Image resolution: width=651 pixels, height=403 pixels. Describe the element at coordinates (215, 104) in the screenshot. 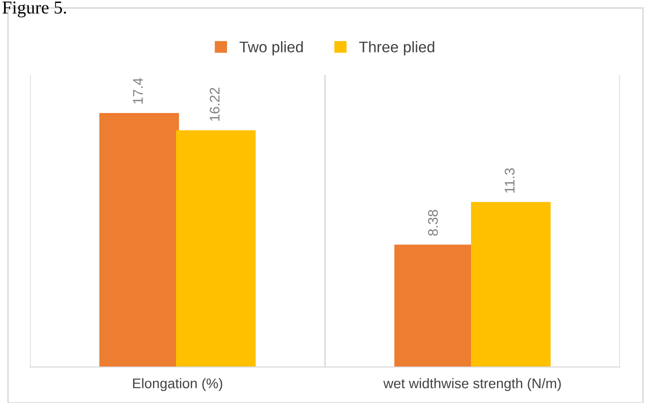

I see `data-label: 16.22` at that location.